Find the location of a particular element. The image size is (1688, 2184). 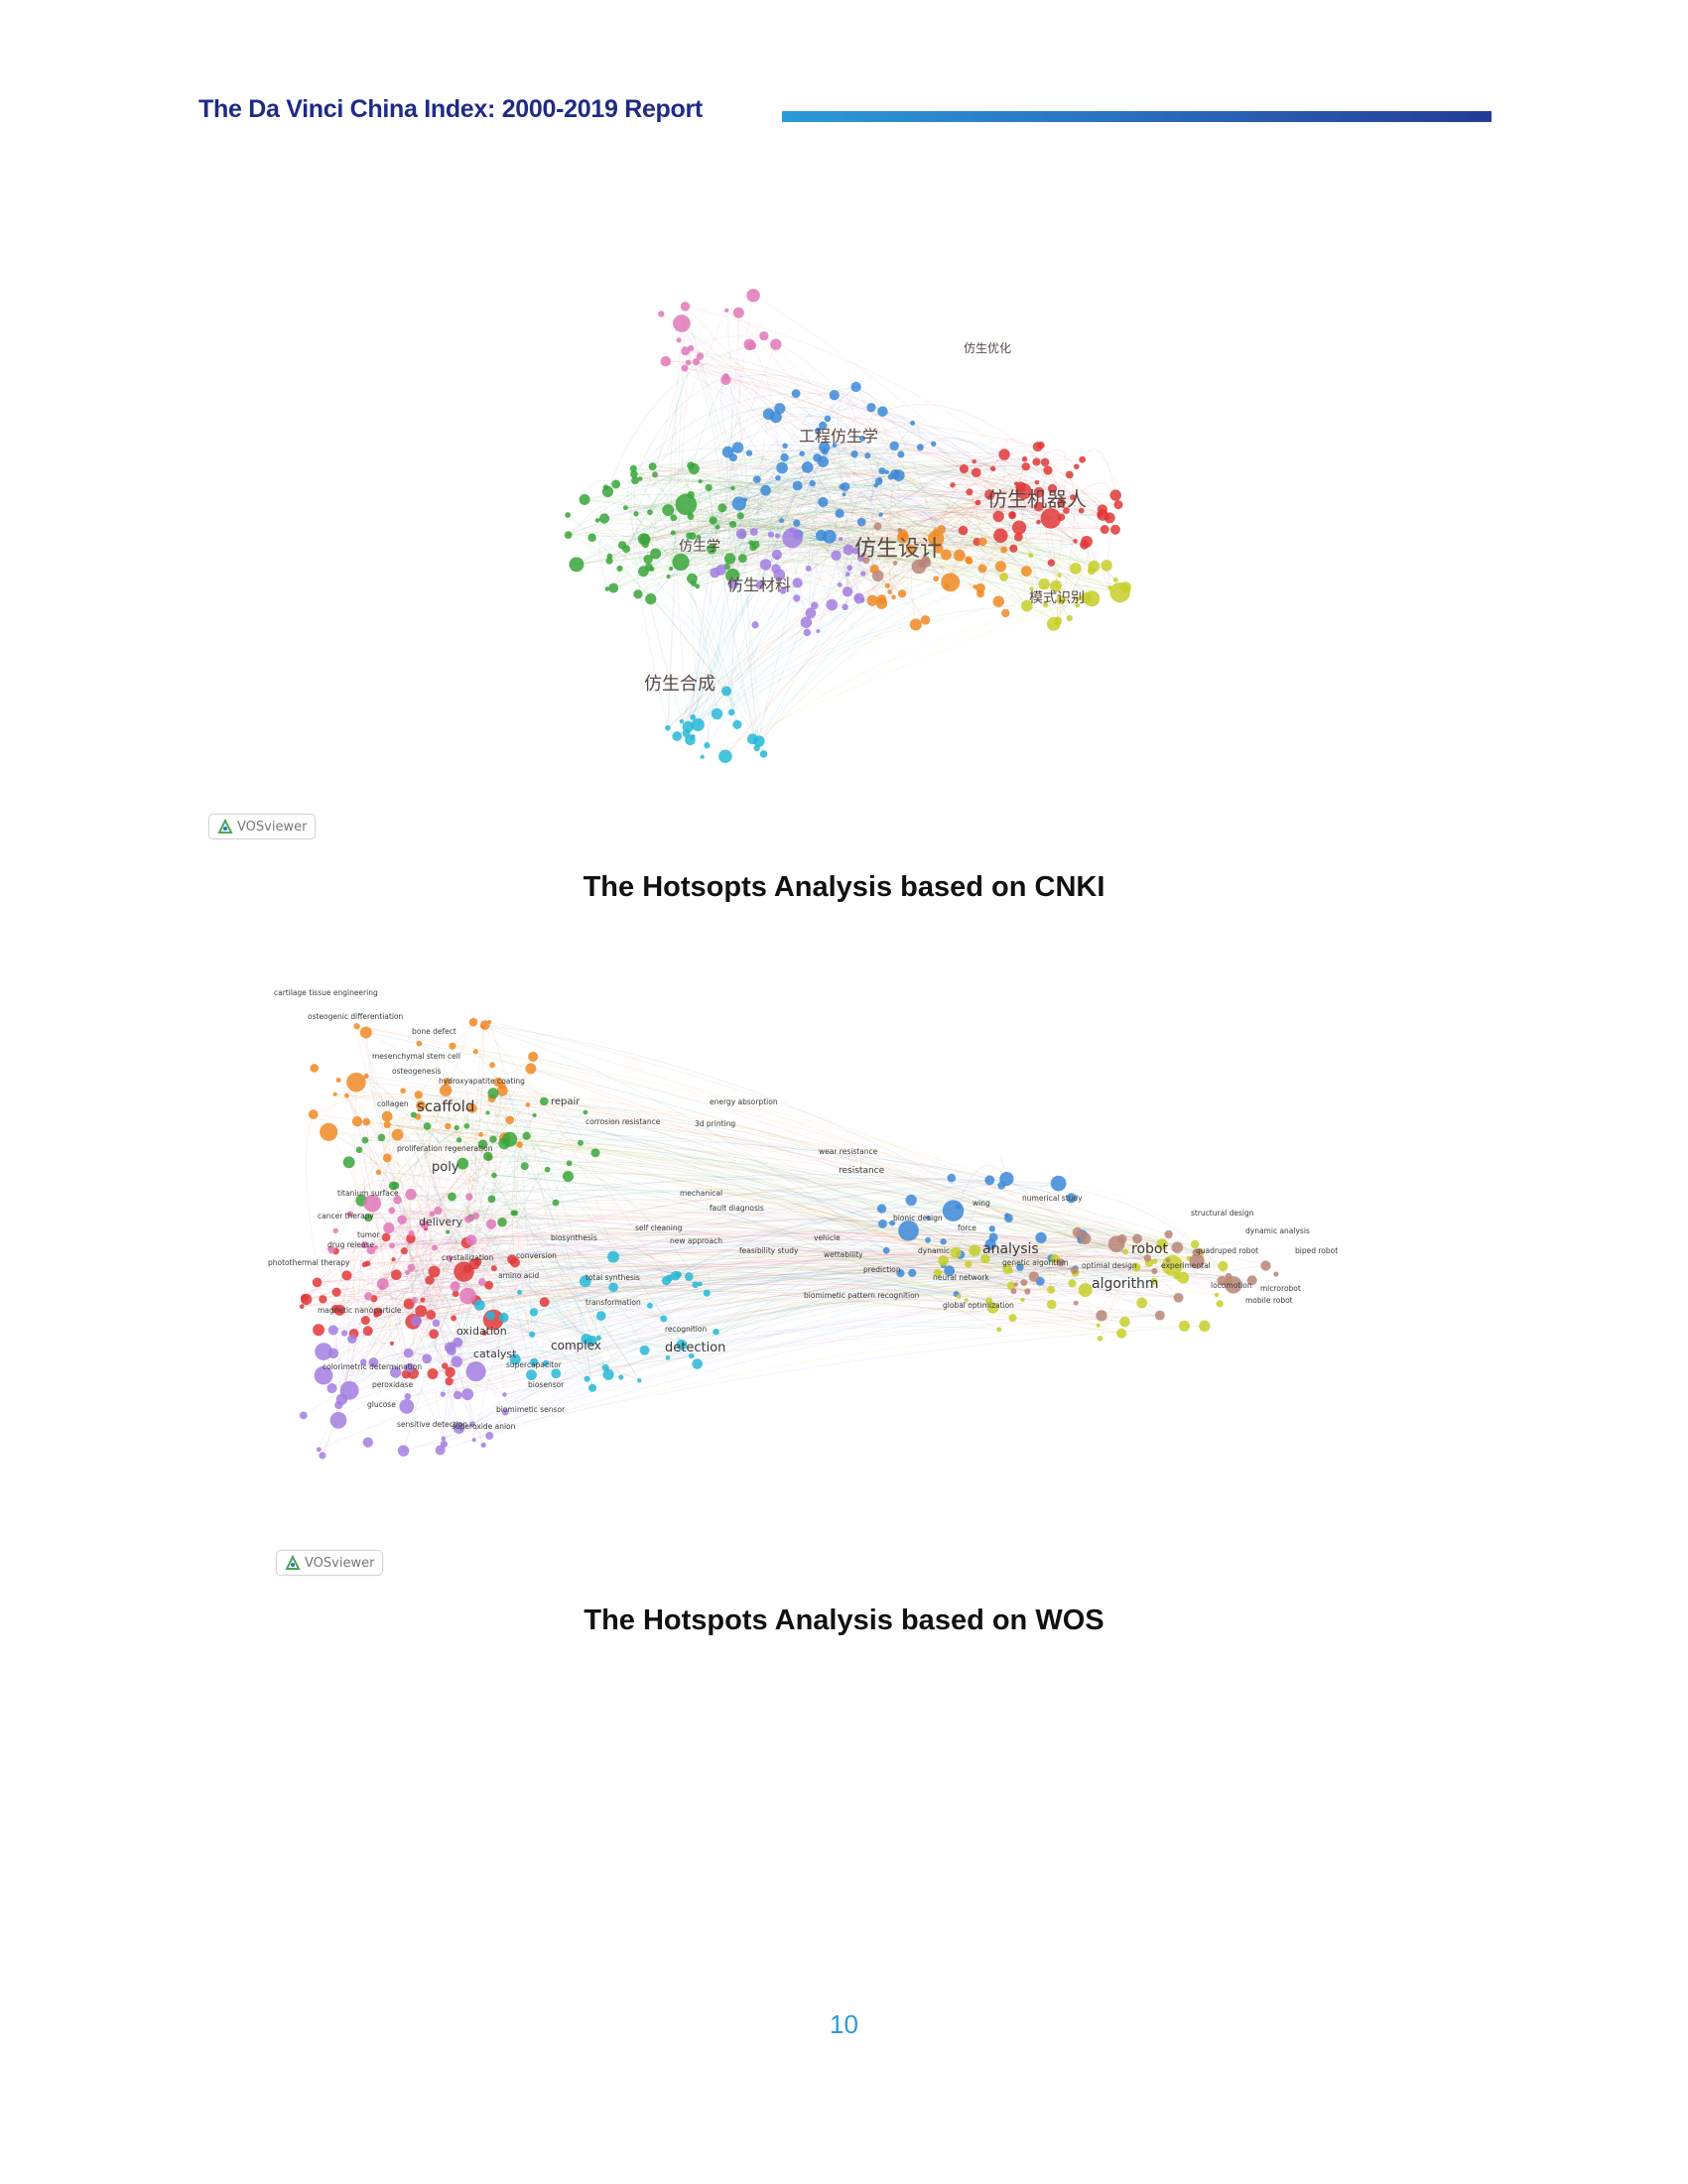

wos-keyword-label: genetic algorithm is located at coordinates (1035, 1262).